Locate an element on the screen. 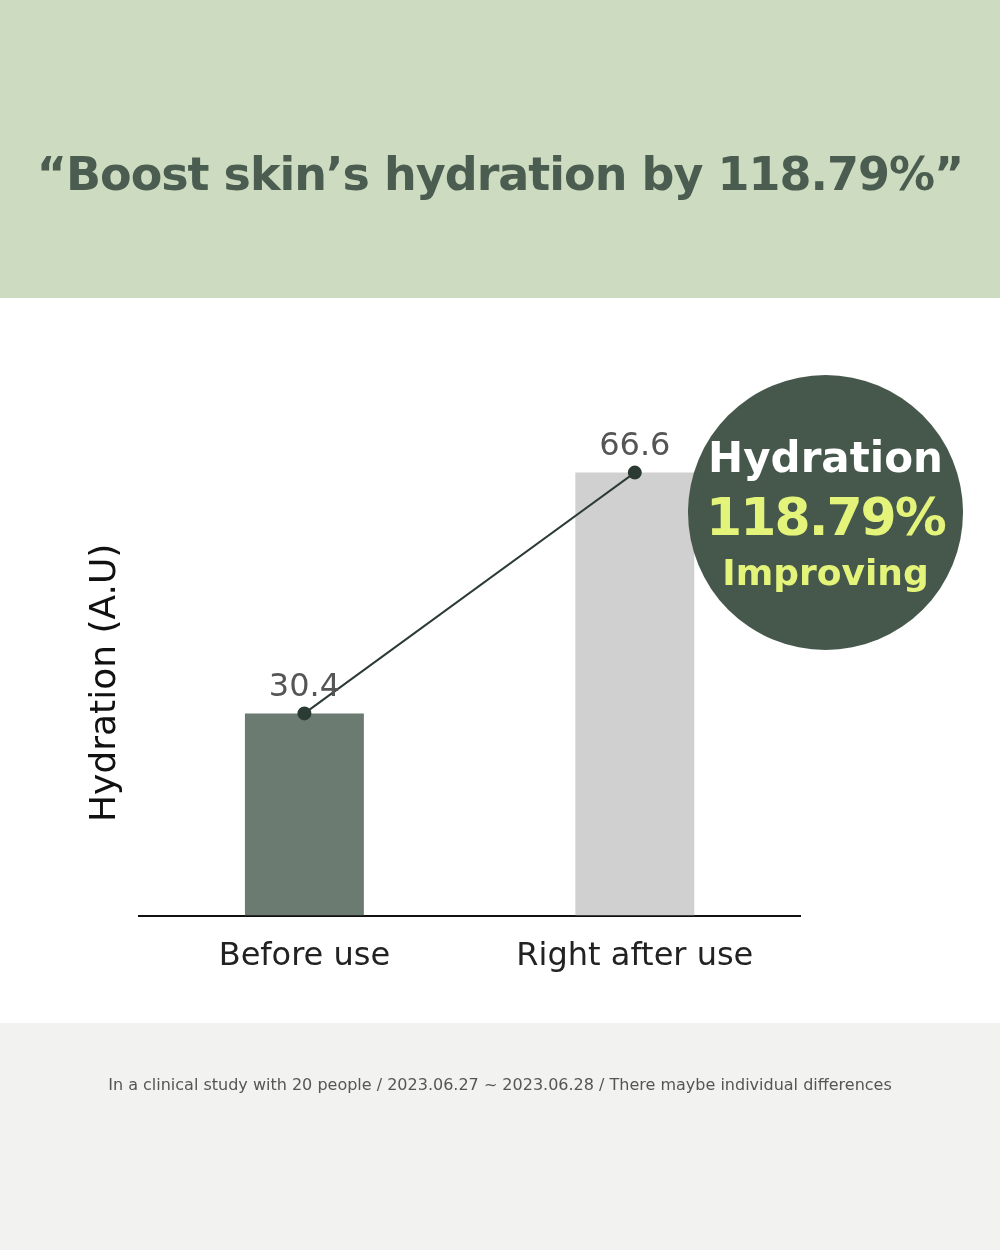 This screenshot has height=1250, width=1000. data-label: 66.6 is located at coordinates (635, 443).